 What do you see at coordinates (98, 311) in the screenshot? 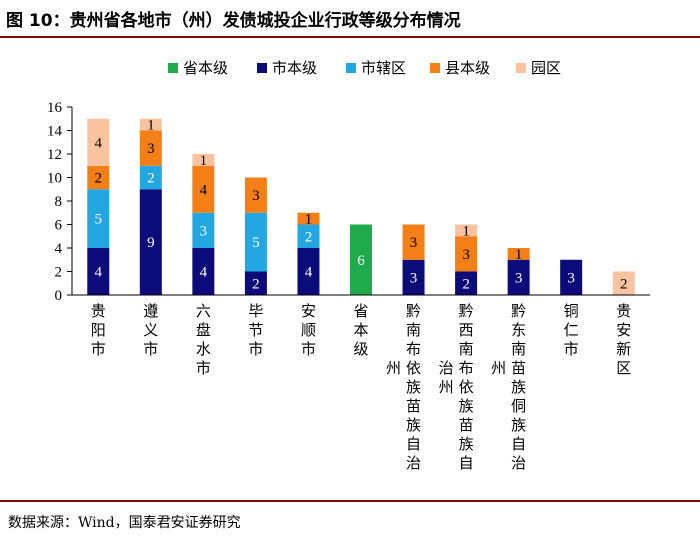
I see `x-category-char: 贵` at bounding box center [98, 311].